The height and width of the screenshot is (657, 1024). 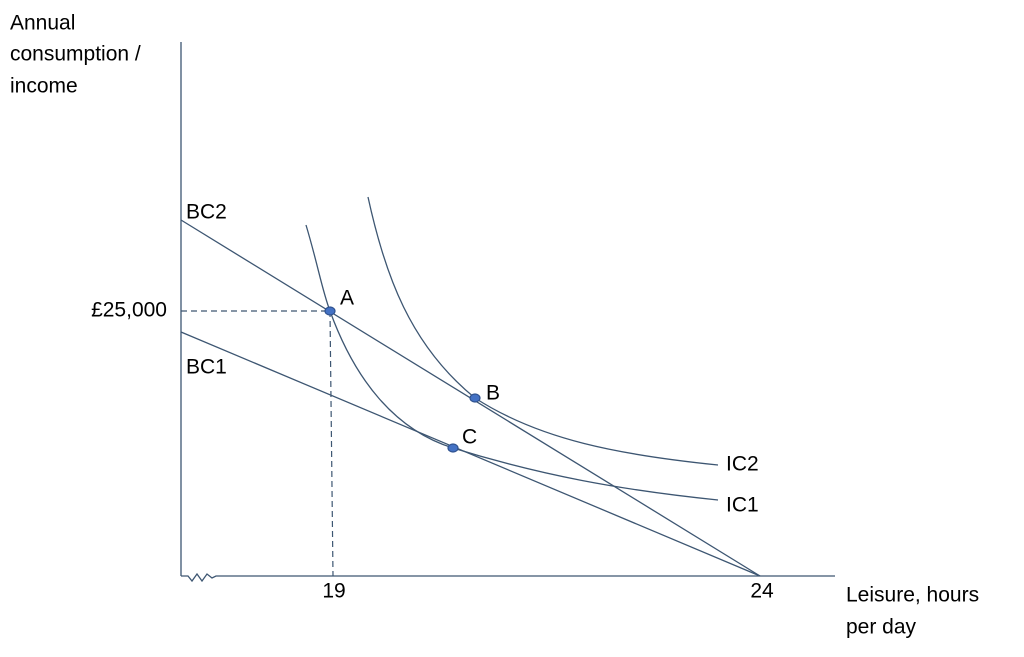 I want to click on y-axis-label: Annual, so click(x=42, y=23).